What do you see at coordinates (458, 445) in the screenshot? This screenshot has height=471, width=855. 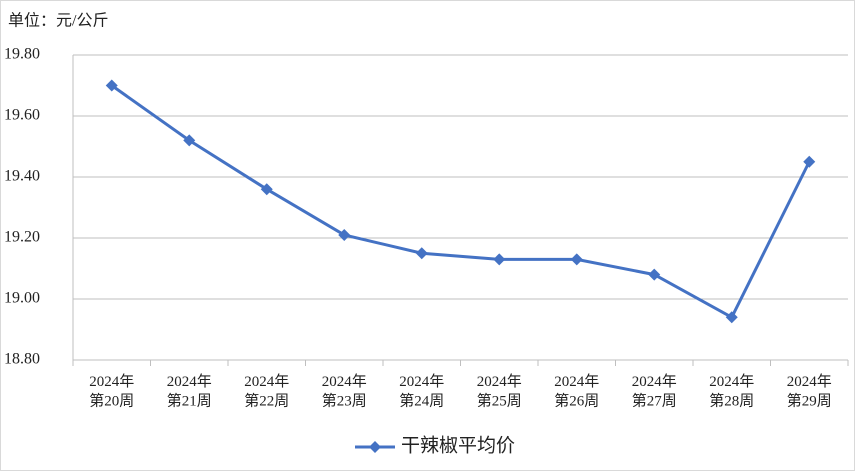 I see `legend-label: 干辣椒平均价` at bounding box center [458, 445].